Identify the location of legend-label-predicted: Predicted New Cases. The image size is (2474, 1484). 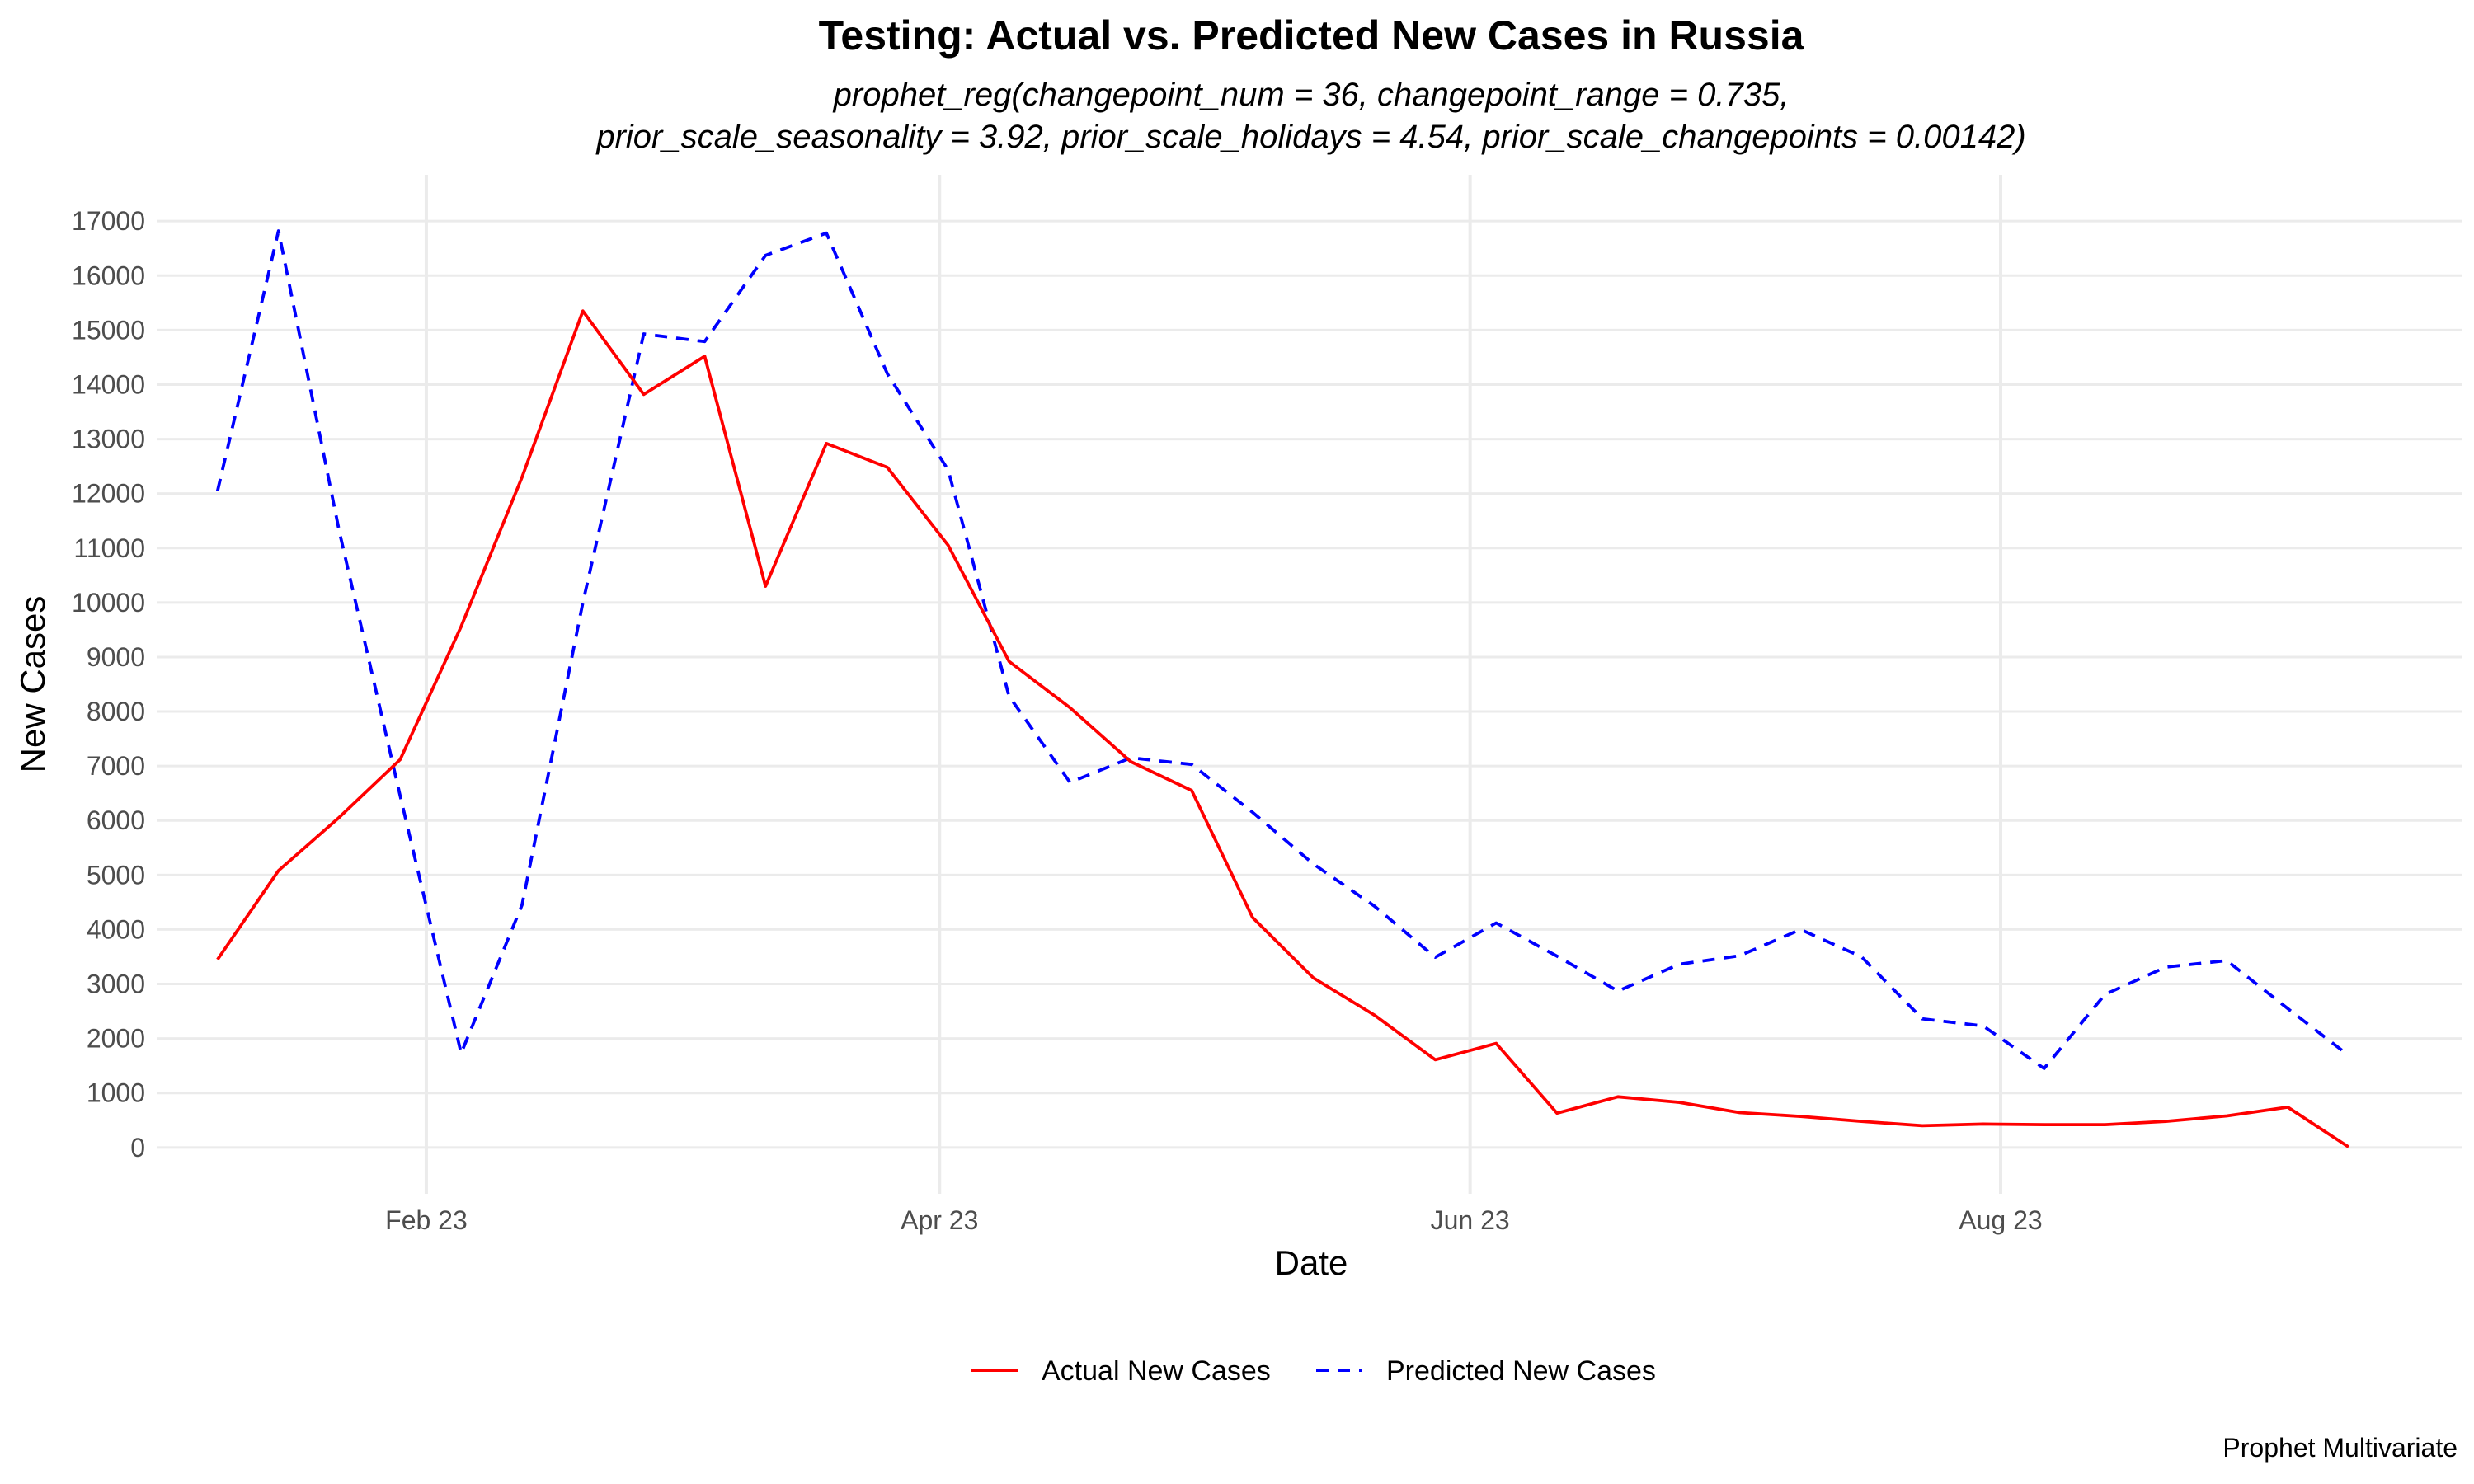
(1521, 1371).